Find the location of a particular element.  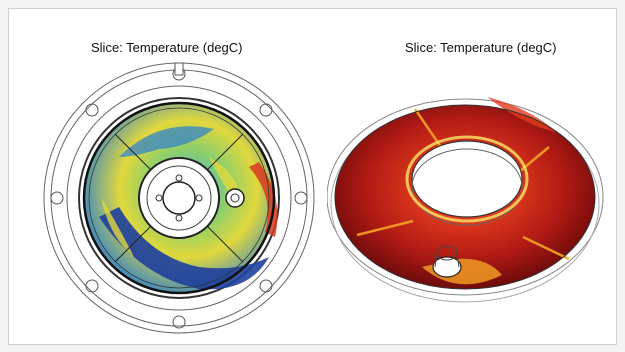

plot-title-left: Slice: Temperature (degC) is located at coordinates (167, 47).